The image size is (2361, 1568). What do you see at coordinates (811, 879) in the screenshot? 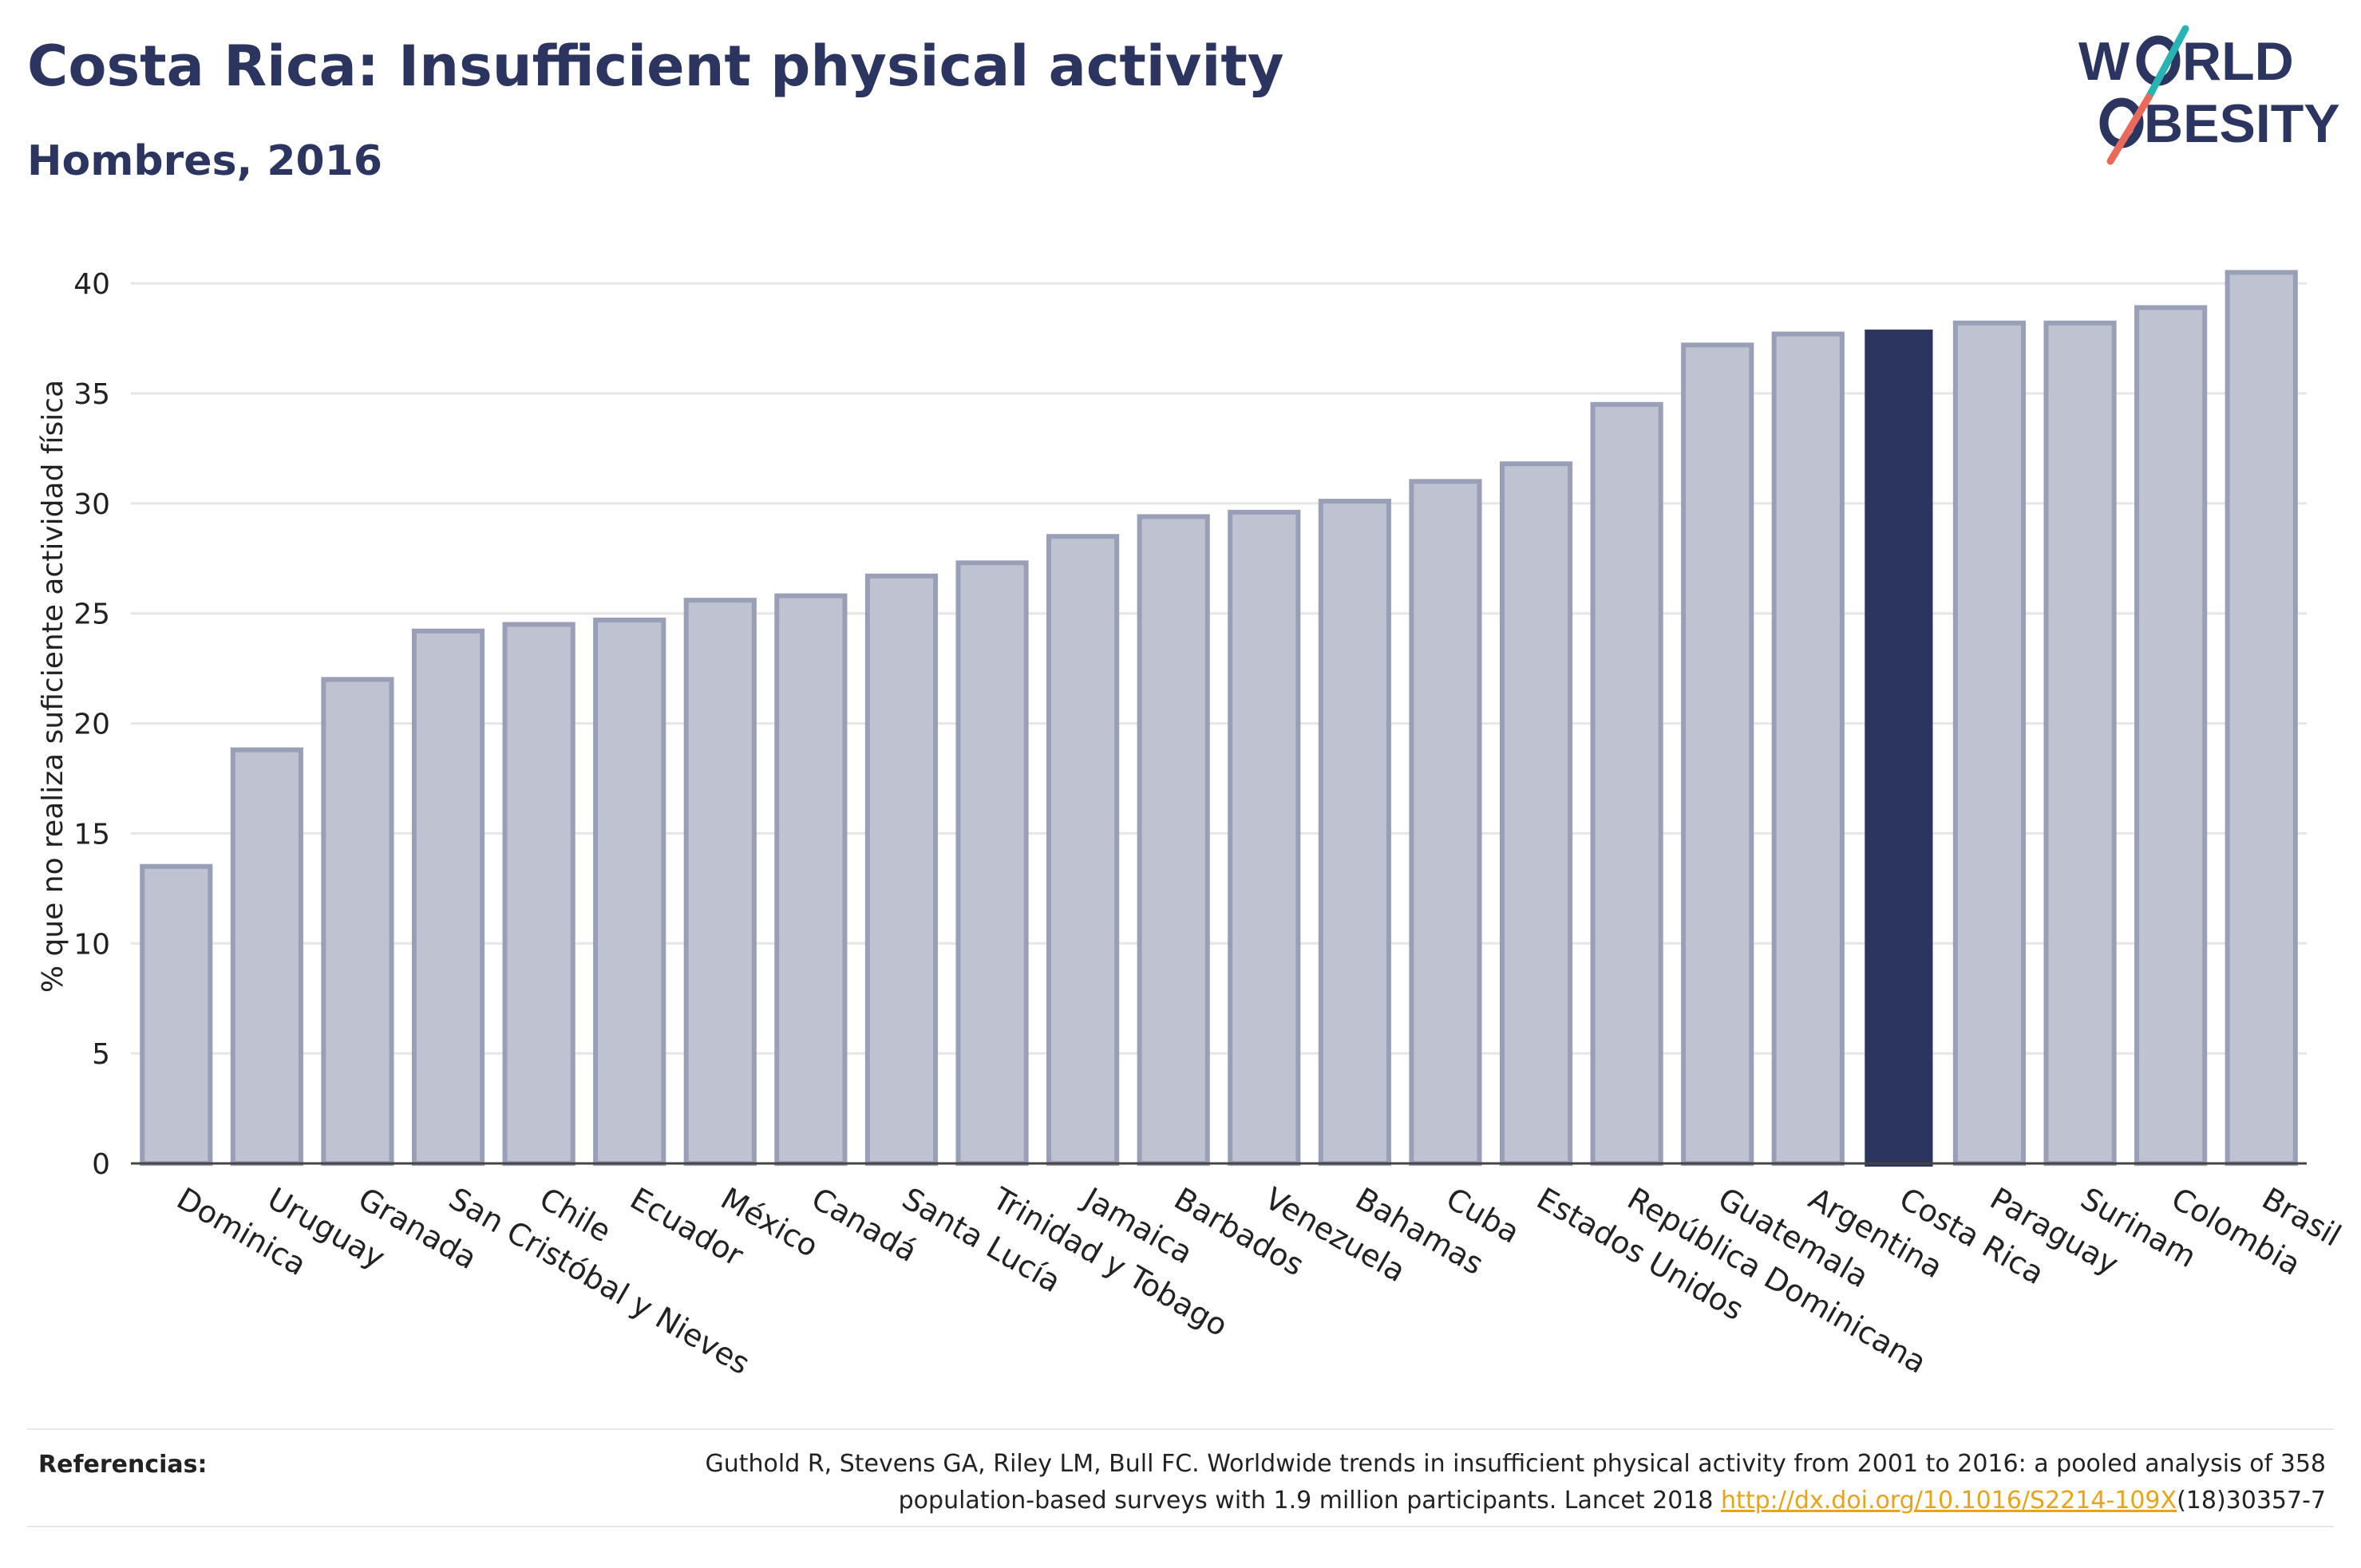
I see `bar-canadá` at bounding box center [811, 879].